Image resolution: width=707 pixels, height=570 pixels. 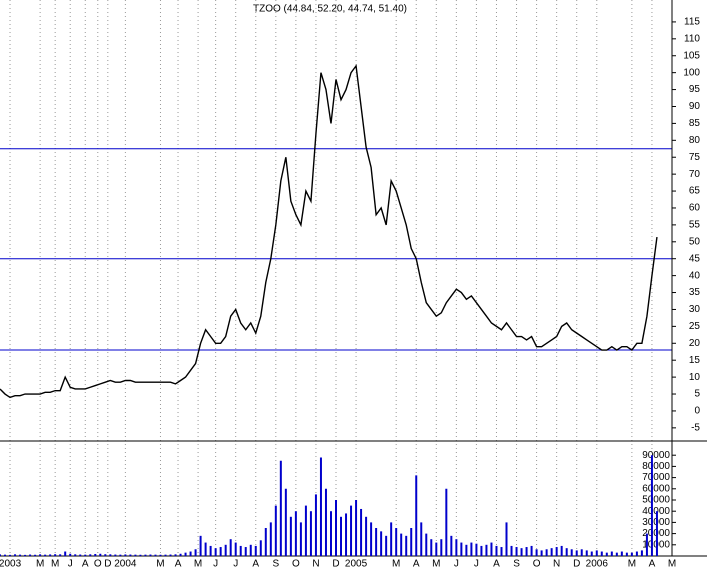 What do you see at coordinates (695, 225) in the screenshot?
I see `y-tick-label: 55` at bounding box center [695, 225].